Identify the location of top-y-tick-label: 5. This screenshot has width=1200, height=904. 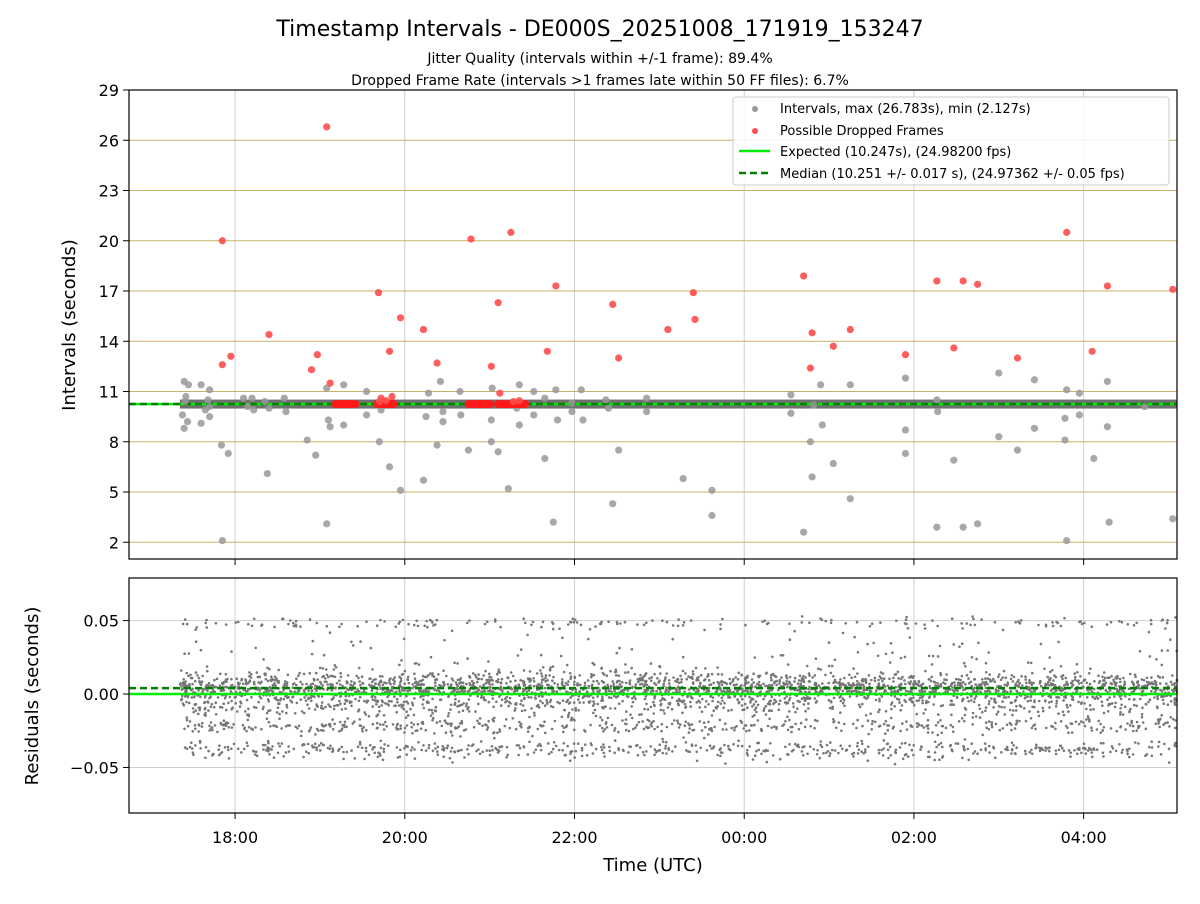
(114, 492).